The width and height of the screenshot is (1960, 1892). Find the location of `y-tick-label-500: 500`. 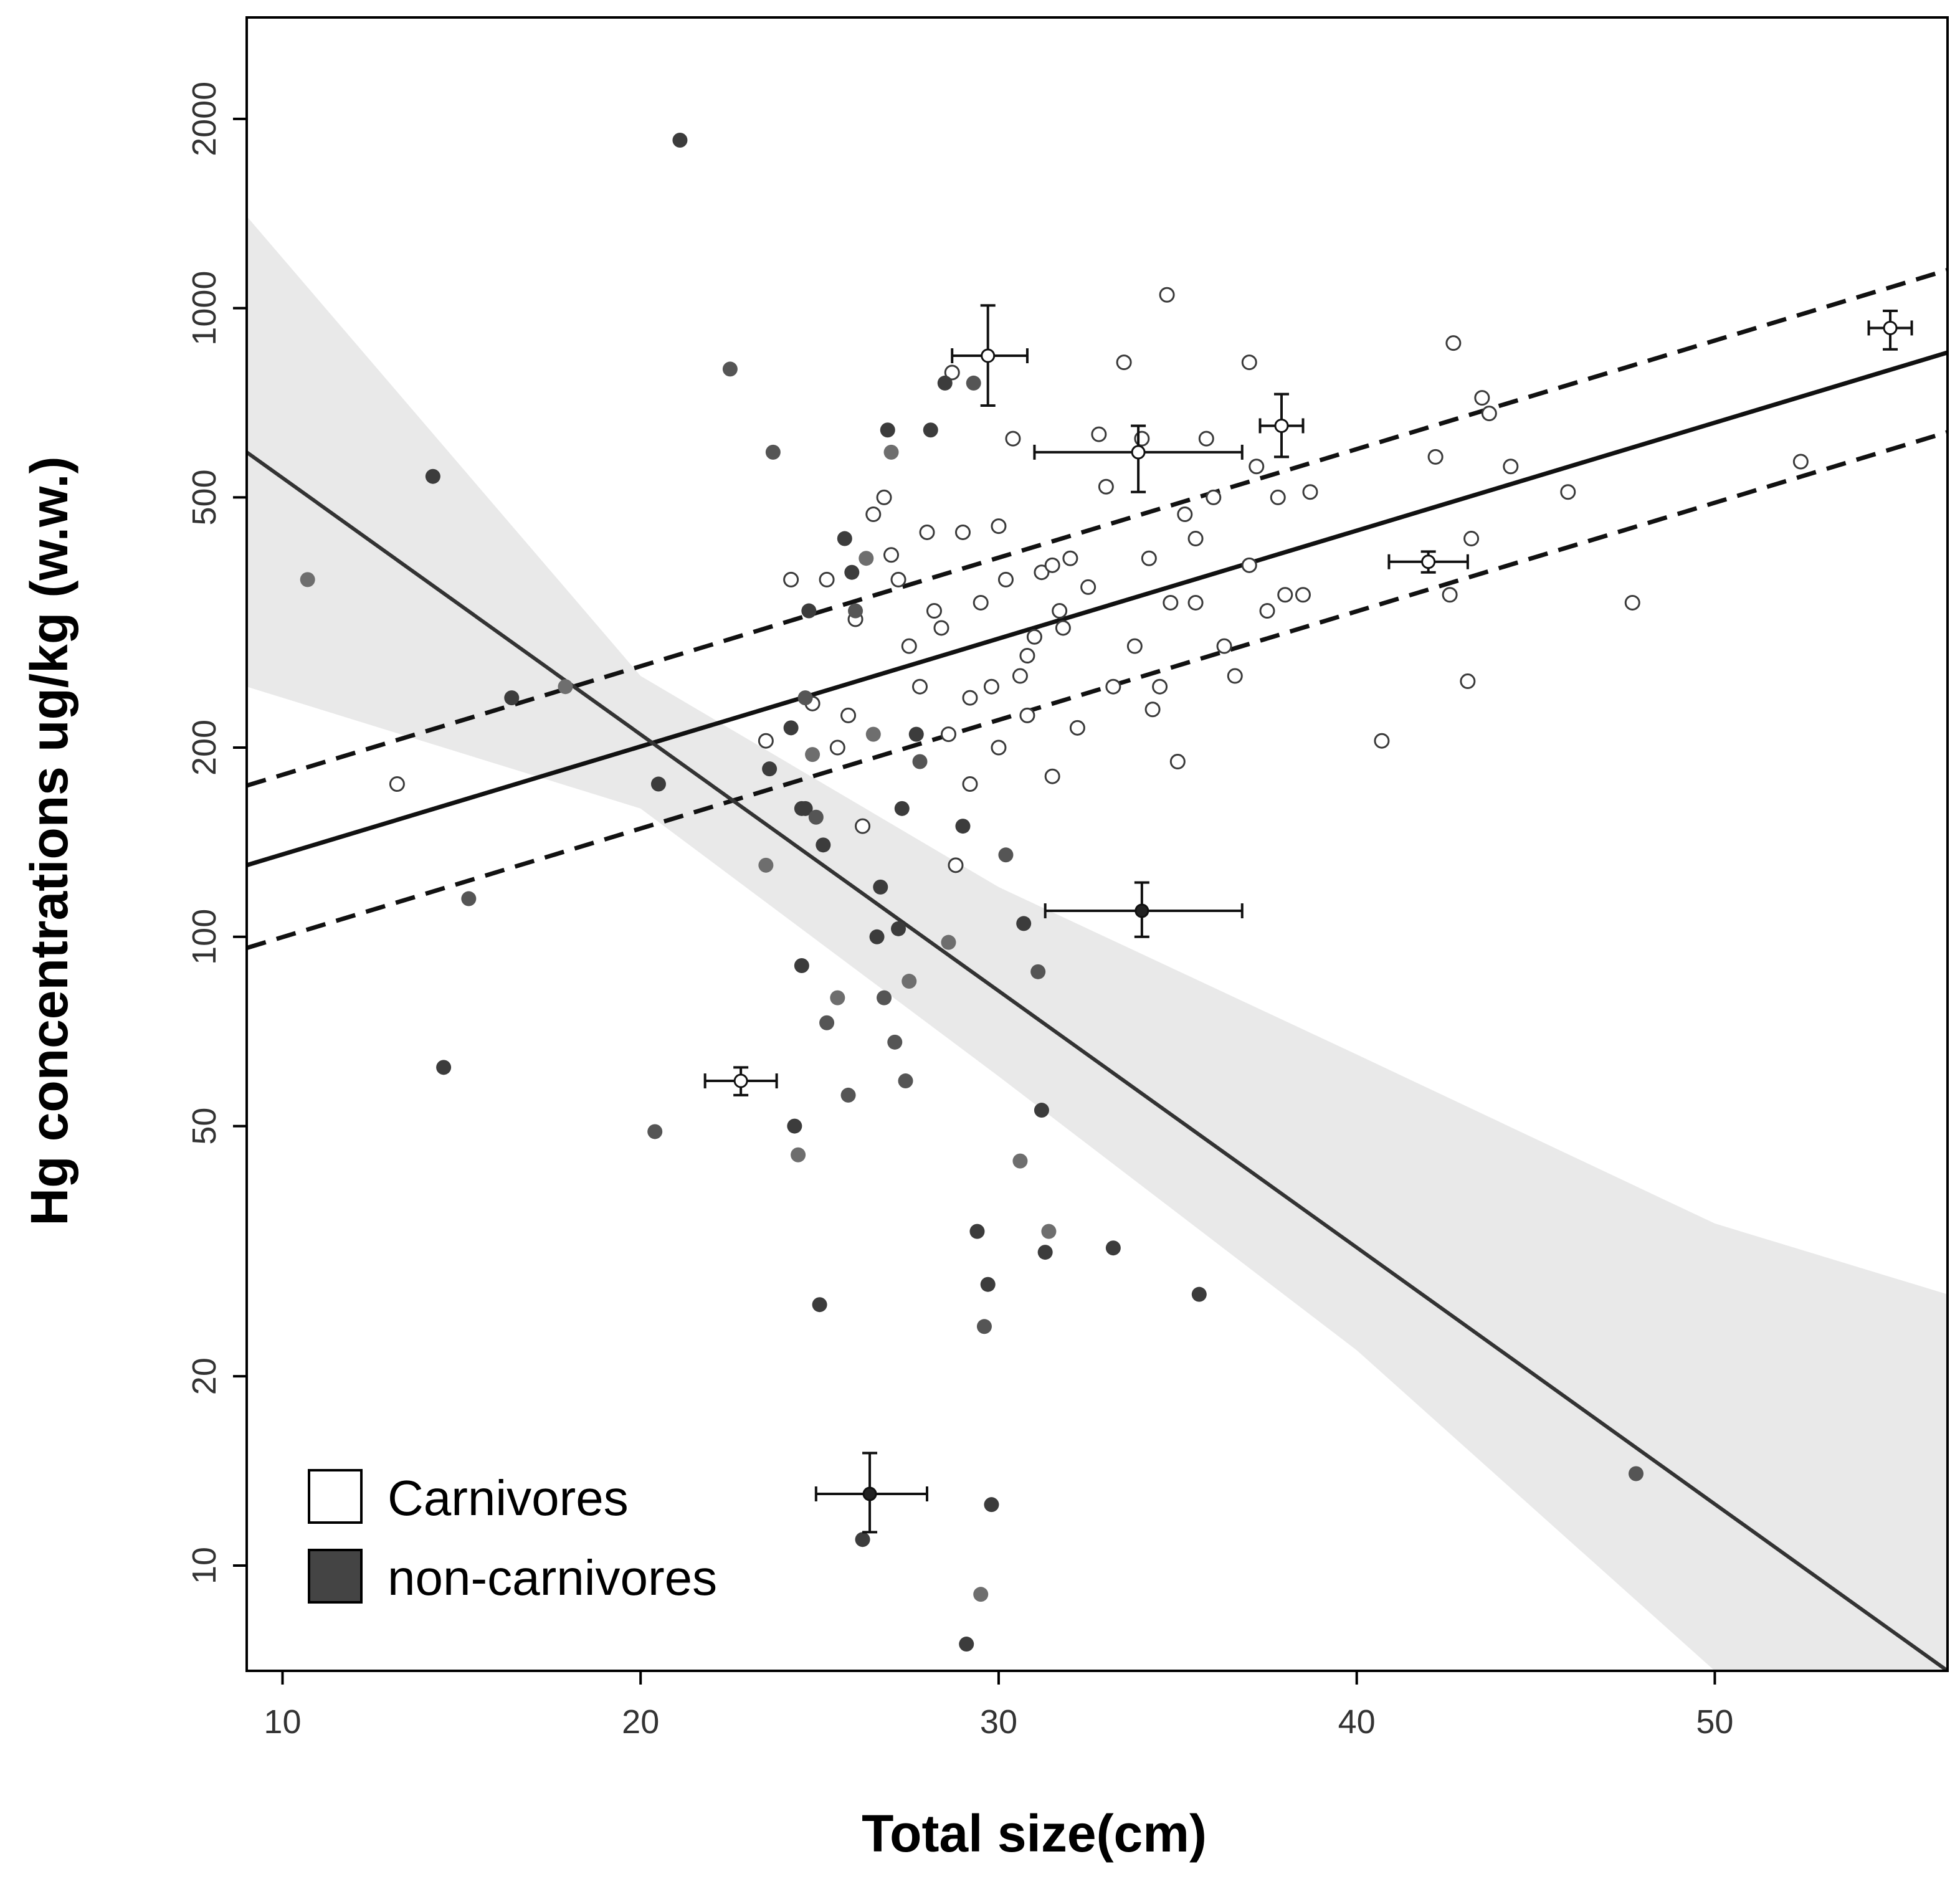

y-tick-label-500: 500 is located at coordinates (204, 497).